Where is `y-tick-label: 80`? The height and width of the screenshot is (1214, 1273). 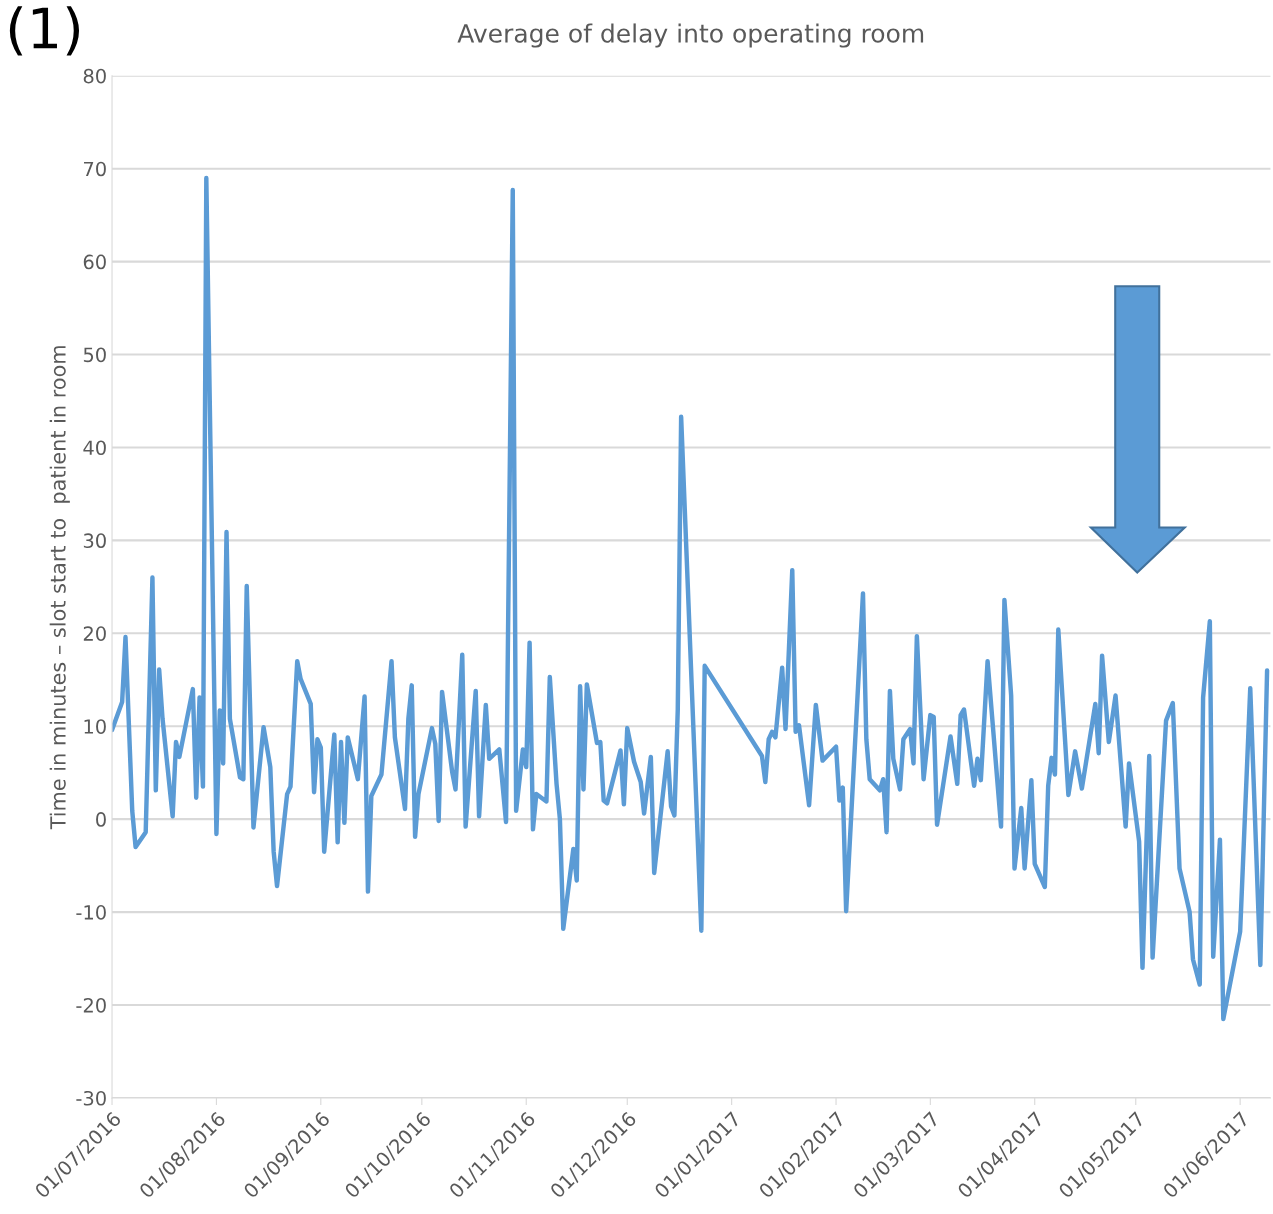 y-tick-label: 80 is located at coordinates (94, 76).